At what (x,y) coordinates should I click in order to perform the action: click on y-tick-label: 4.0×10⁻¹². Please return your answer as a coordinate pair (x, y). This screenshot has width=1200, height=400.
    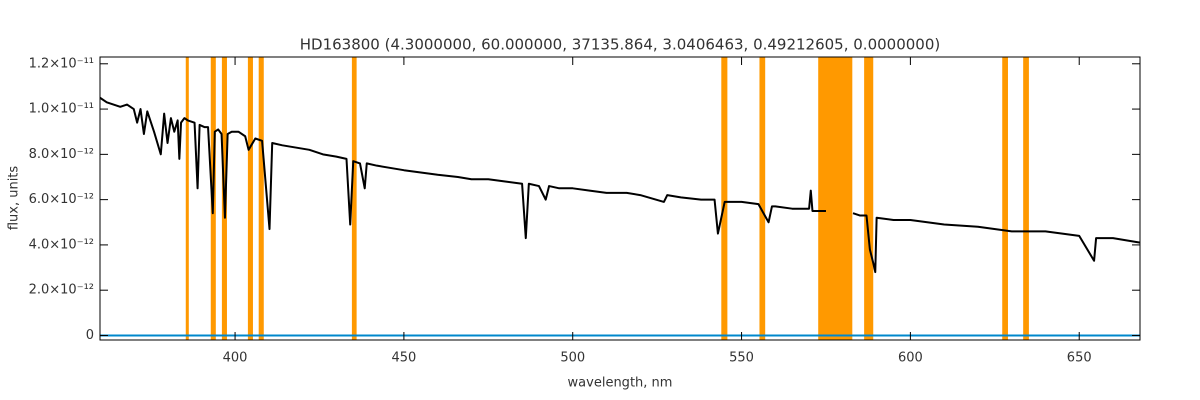
    Looking at the image, I should click on (61, 244).